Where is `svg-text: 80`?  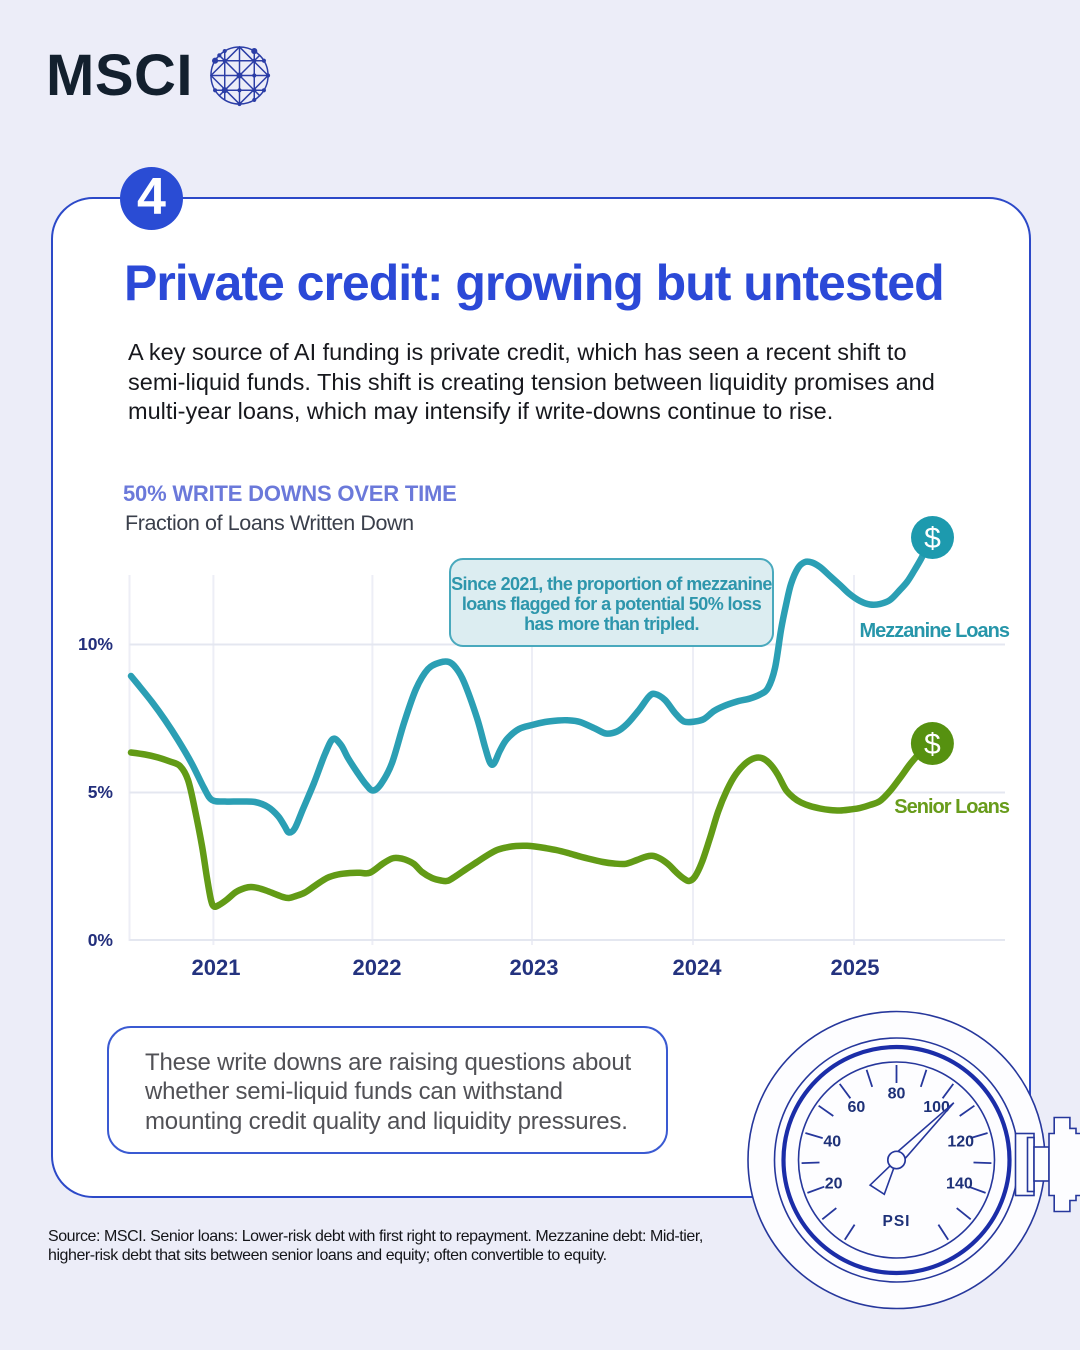
svg-text: 80 is located at coordinates (897, 1094).